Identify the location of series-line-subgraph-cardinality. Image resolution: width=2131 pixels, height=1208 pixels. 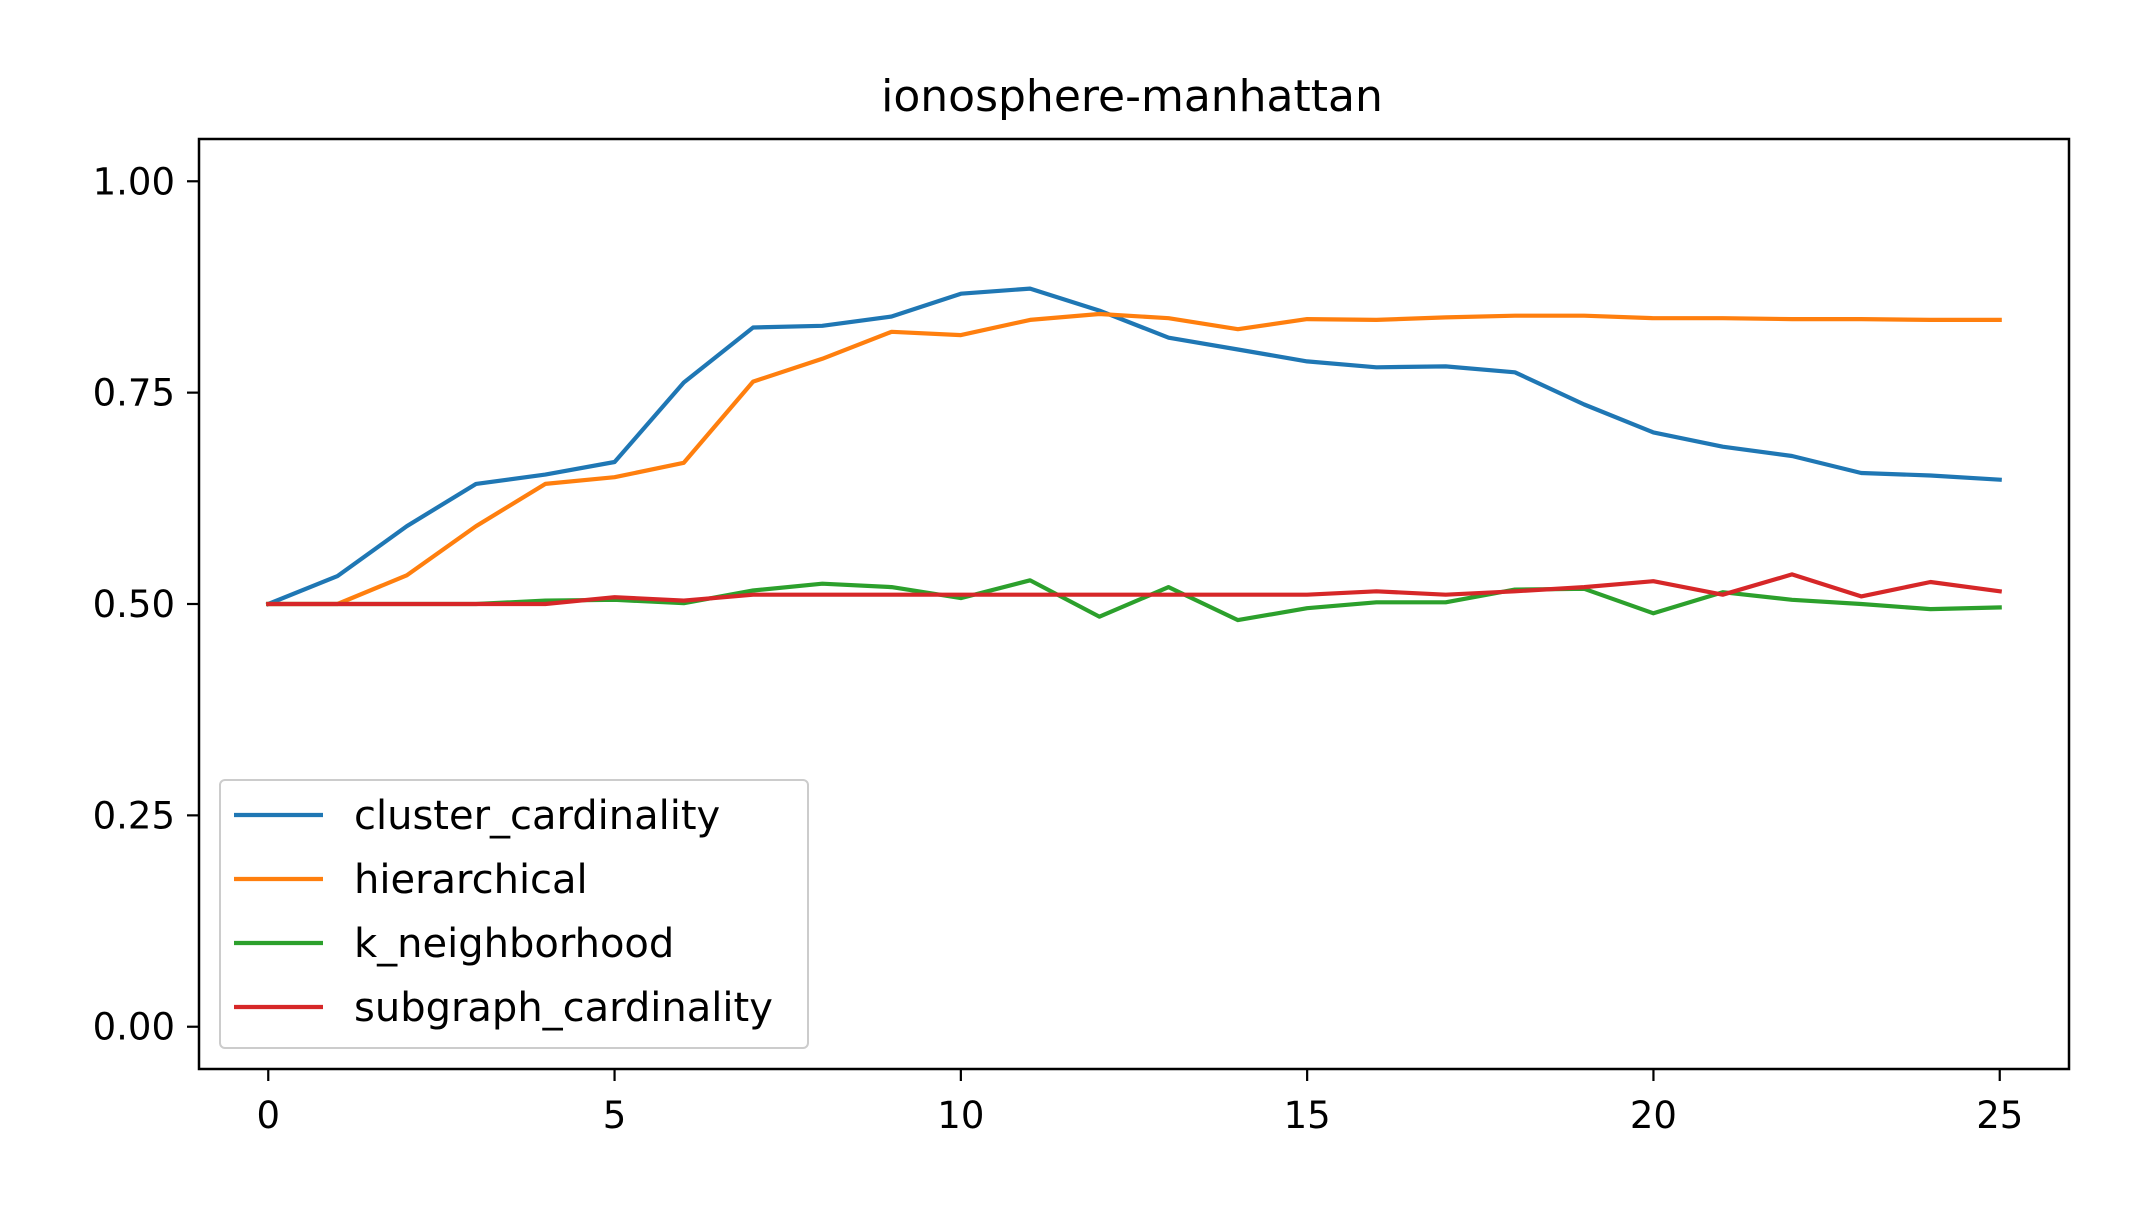
(1134, 589).